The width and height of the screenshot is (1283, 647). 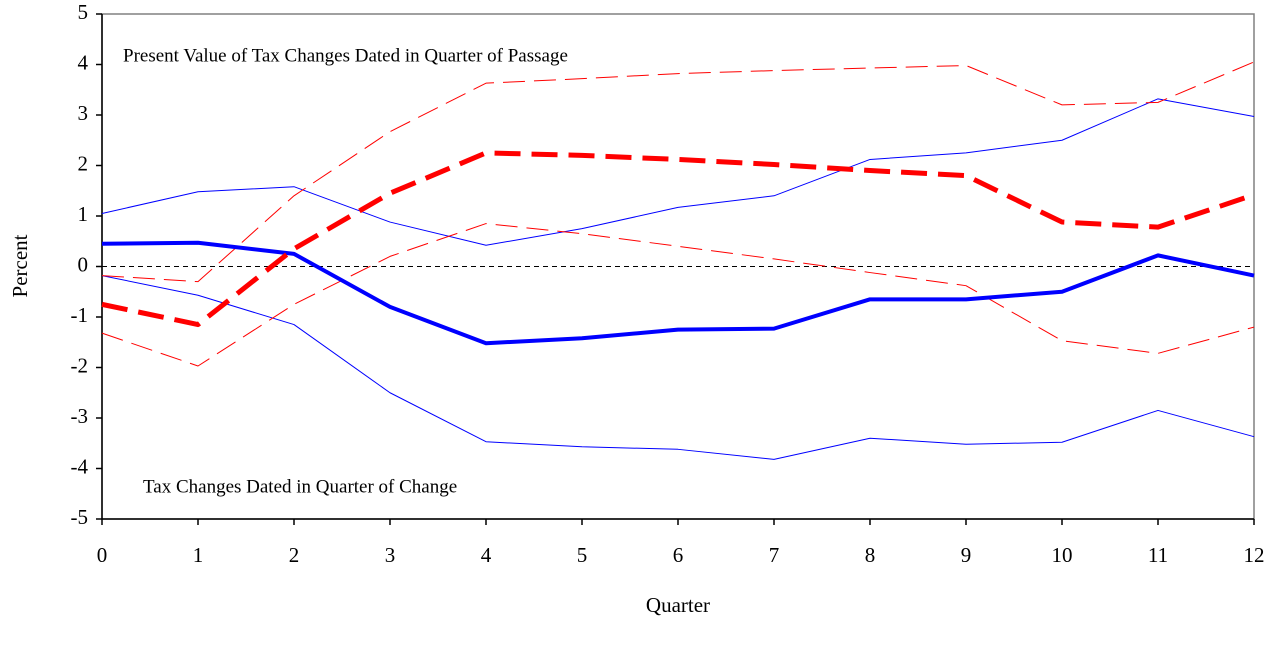 I want to click on y-tick-label: -3, so click(x=80, y=416).